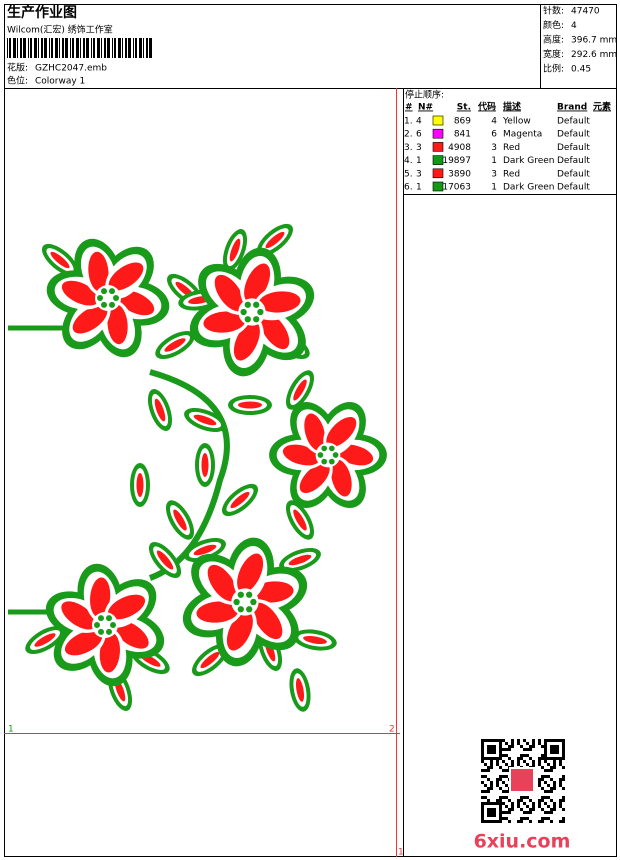 The image size is (620, 860). What do you see at coordinates (11, 730) in the screenshot?
I see `marker: 1` at bounding box center [11, 730].